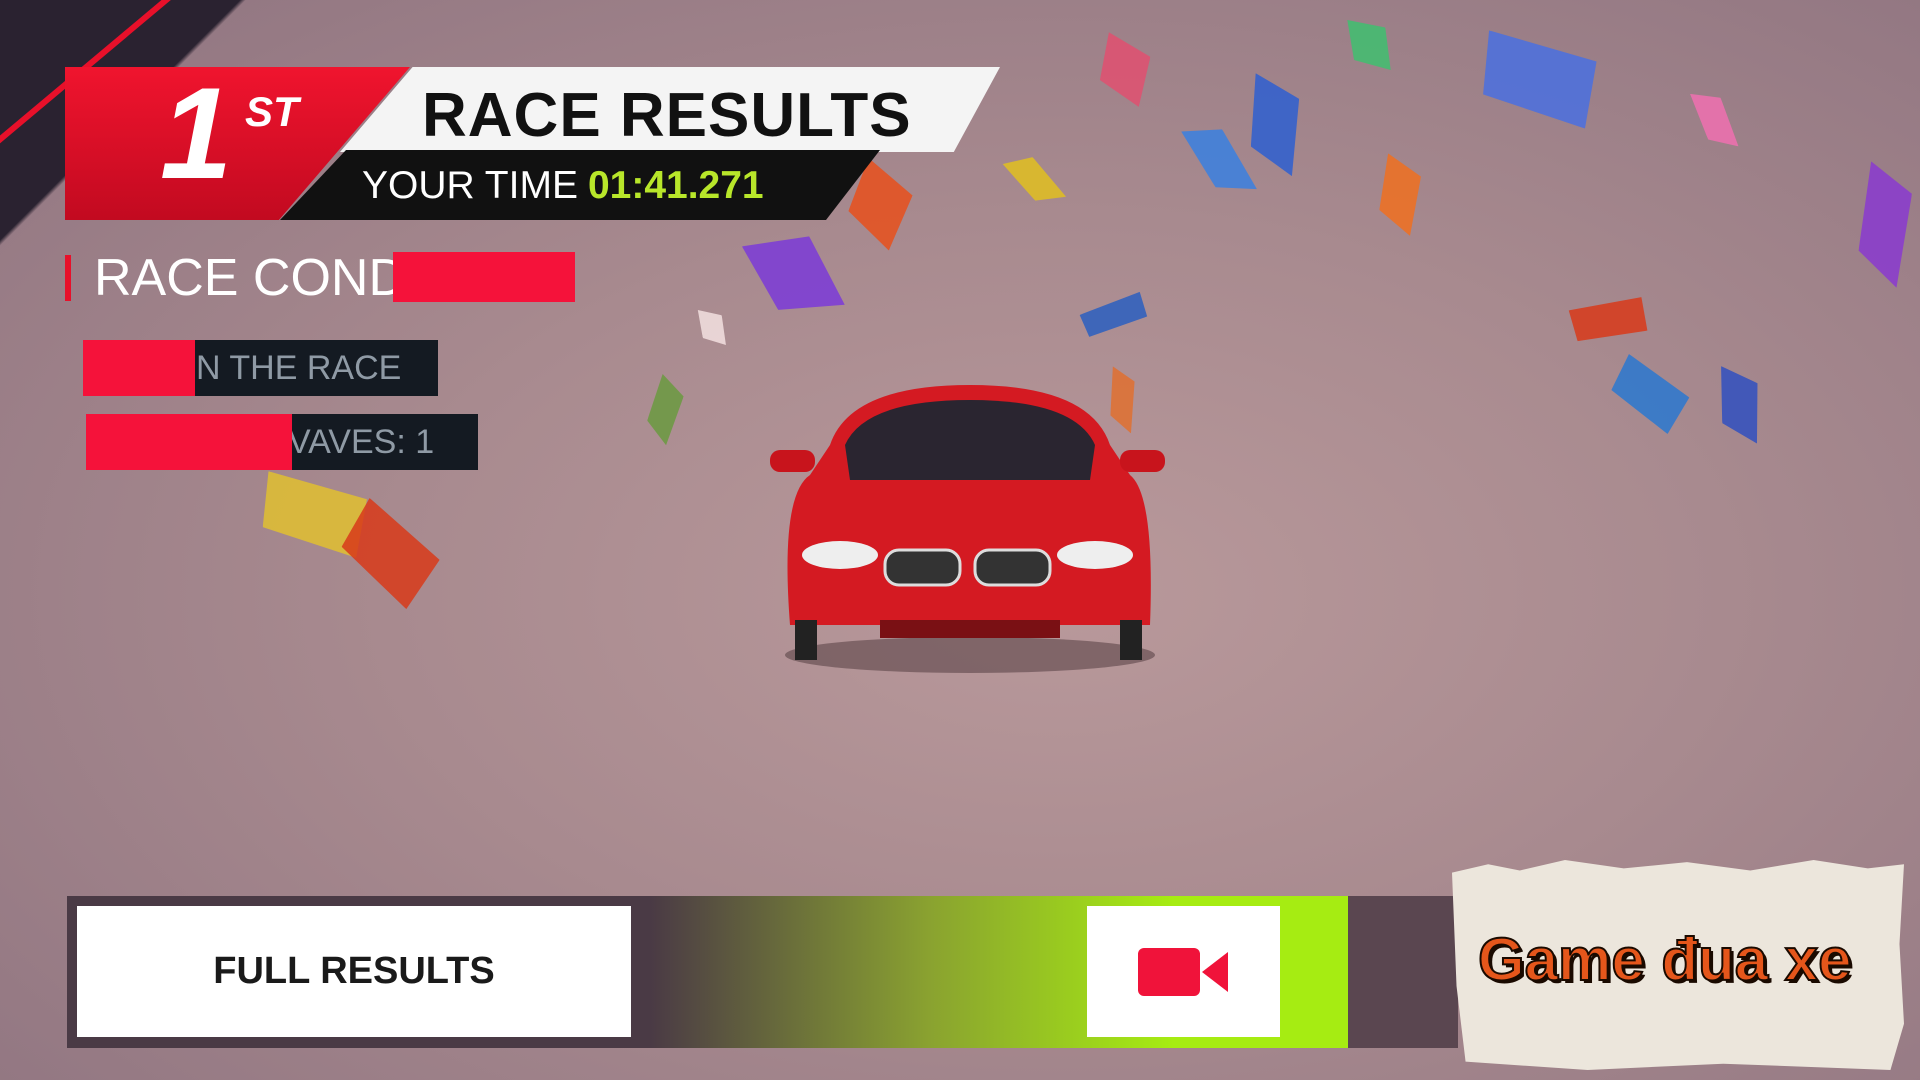 The width and height of the screenshot is (1920, 1080). I want to click on section-marker, so click(68, 278).